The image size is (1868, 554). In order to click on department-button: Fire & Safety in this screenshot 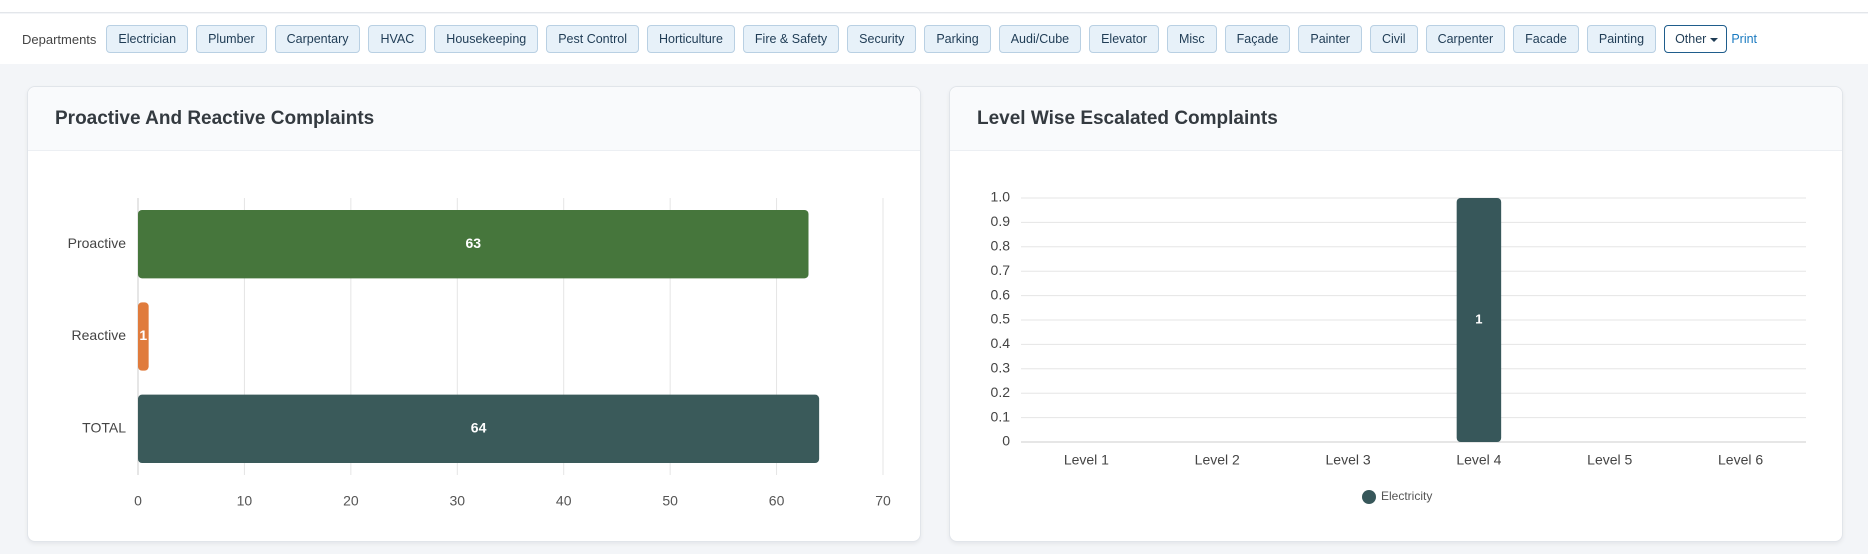, I will do `click(791, 39)`.